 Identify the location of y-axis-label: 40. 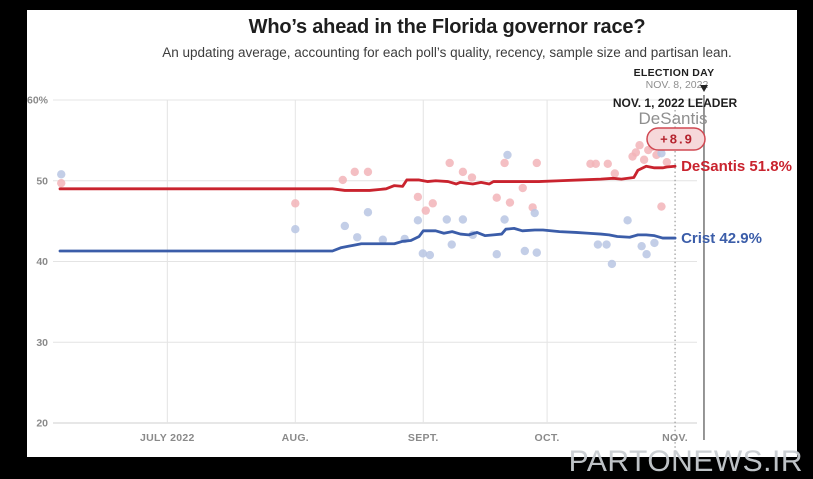
(42, 262).